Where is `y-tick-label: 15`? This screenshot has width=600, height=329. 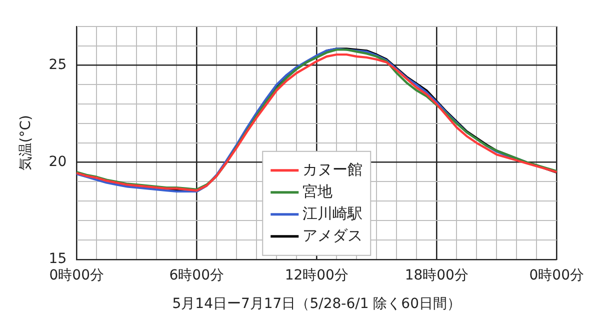 y-tick-label: 15 is located at coordinates (57, 259).